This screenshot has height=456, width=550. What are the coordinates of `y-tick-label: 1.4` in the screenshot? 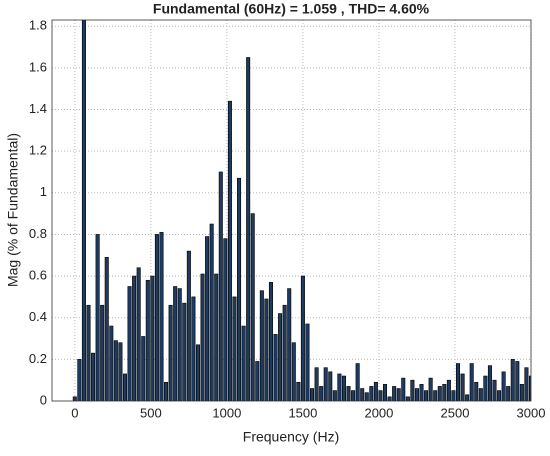 It's located at (38, 108).